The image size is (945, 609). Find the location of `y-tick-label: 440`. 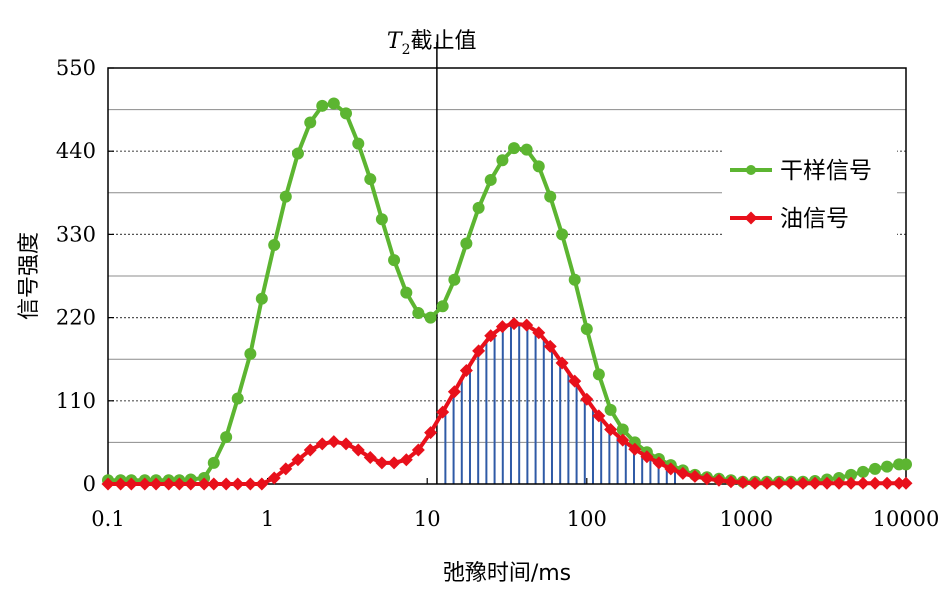

y-tick-label: 440 is located at coordinates (76, 151).